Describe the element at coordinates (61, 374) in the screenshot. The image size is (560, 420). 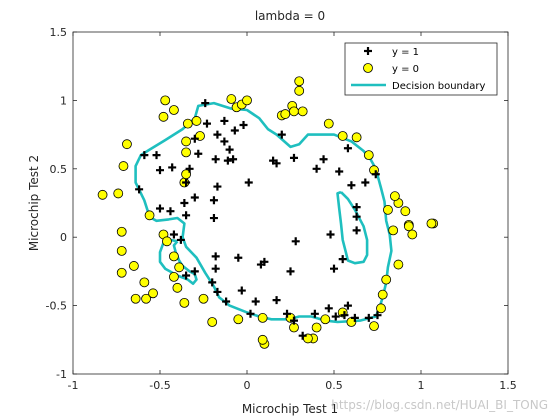
I see `y-tick-label: -1` at that location.